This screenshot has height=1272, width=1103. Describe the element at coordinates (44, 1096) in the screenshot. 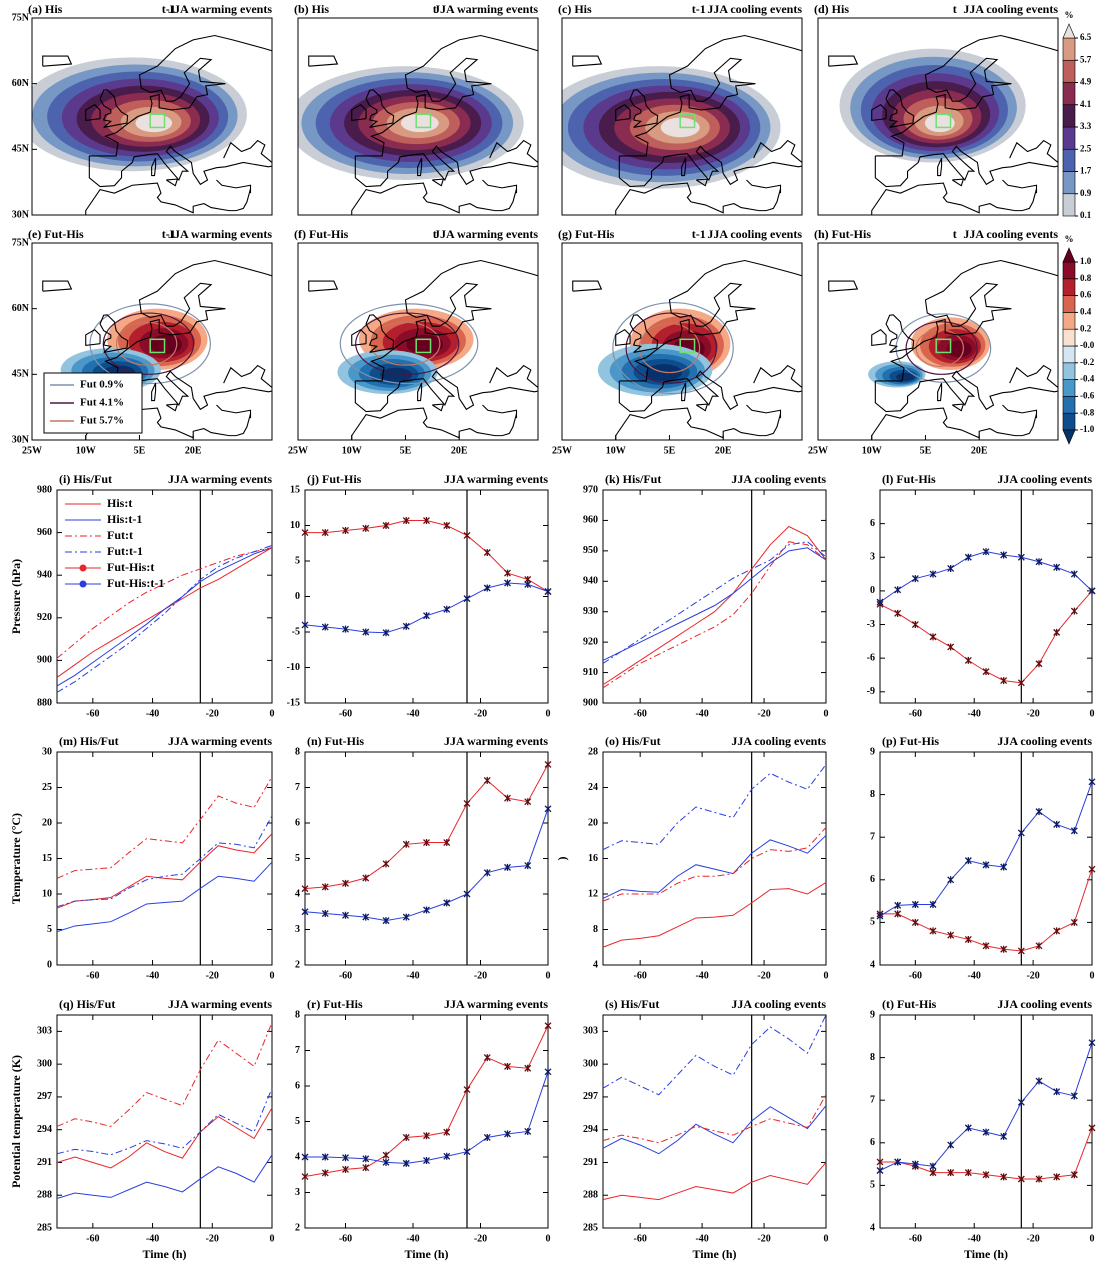

I see `y-tick-label: 297` at that location.